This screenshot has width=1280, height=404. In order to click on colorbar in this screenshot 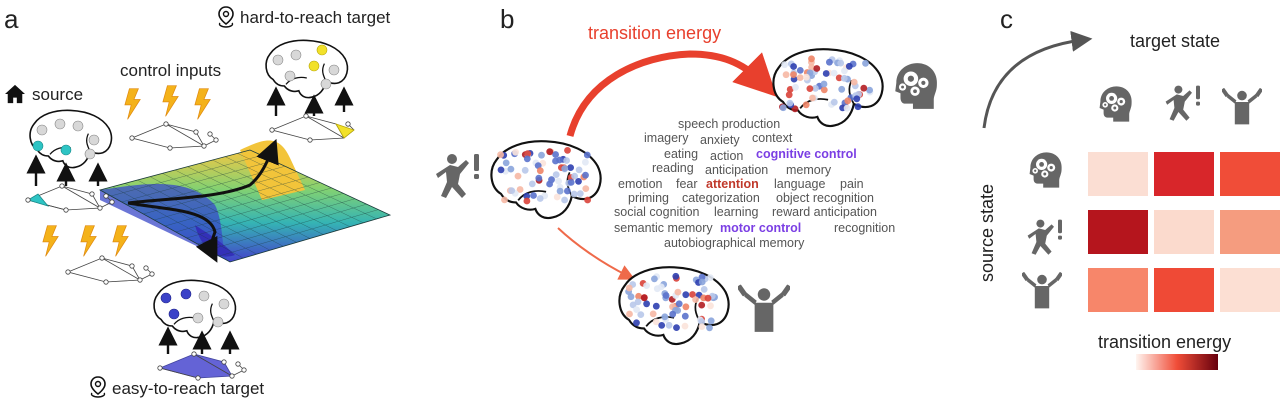, I will do `click(1177, 362)`.